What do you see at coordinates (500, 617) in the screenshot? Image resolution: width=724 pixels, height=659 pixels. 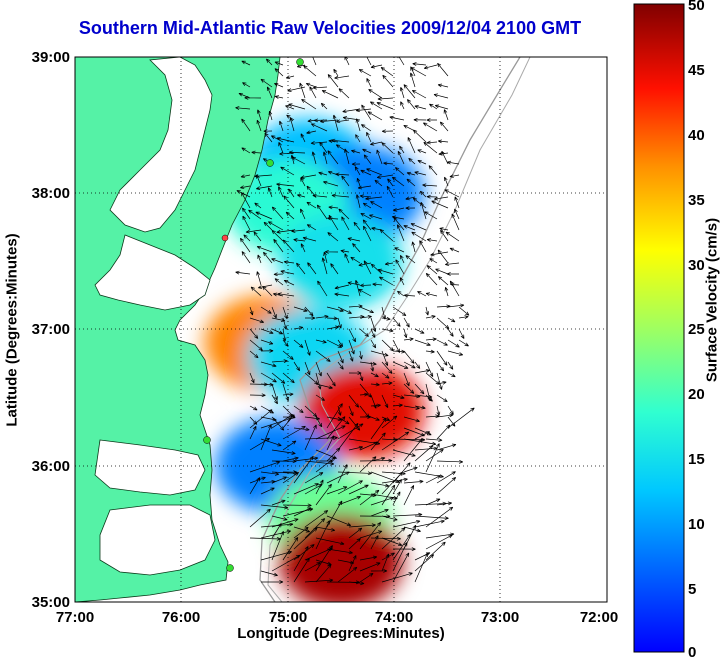 I see `x-tick-label: 73:00` at bounding box center [500, 617].